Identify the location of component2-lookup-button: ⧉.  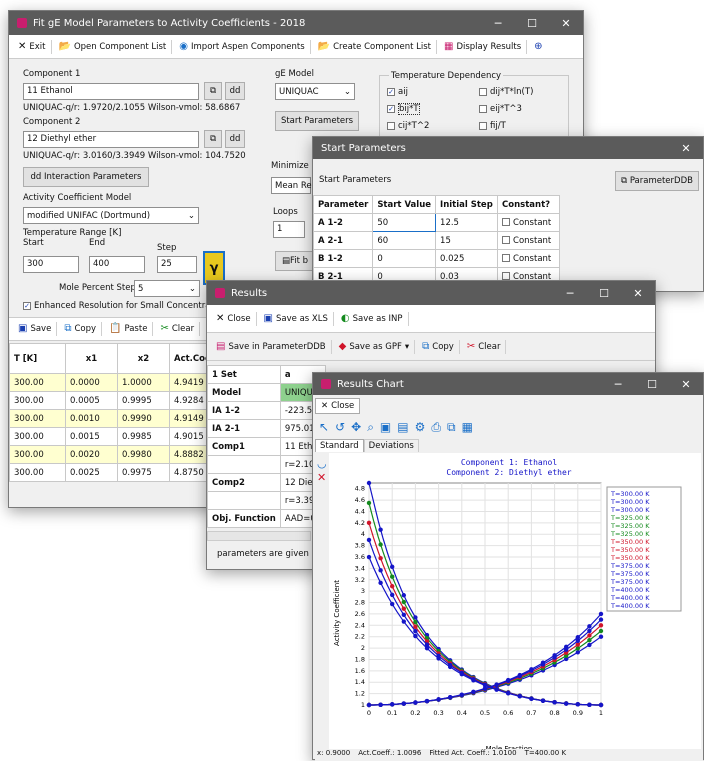
(213, 139).